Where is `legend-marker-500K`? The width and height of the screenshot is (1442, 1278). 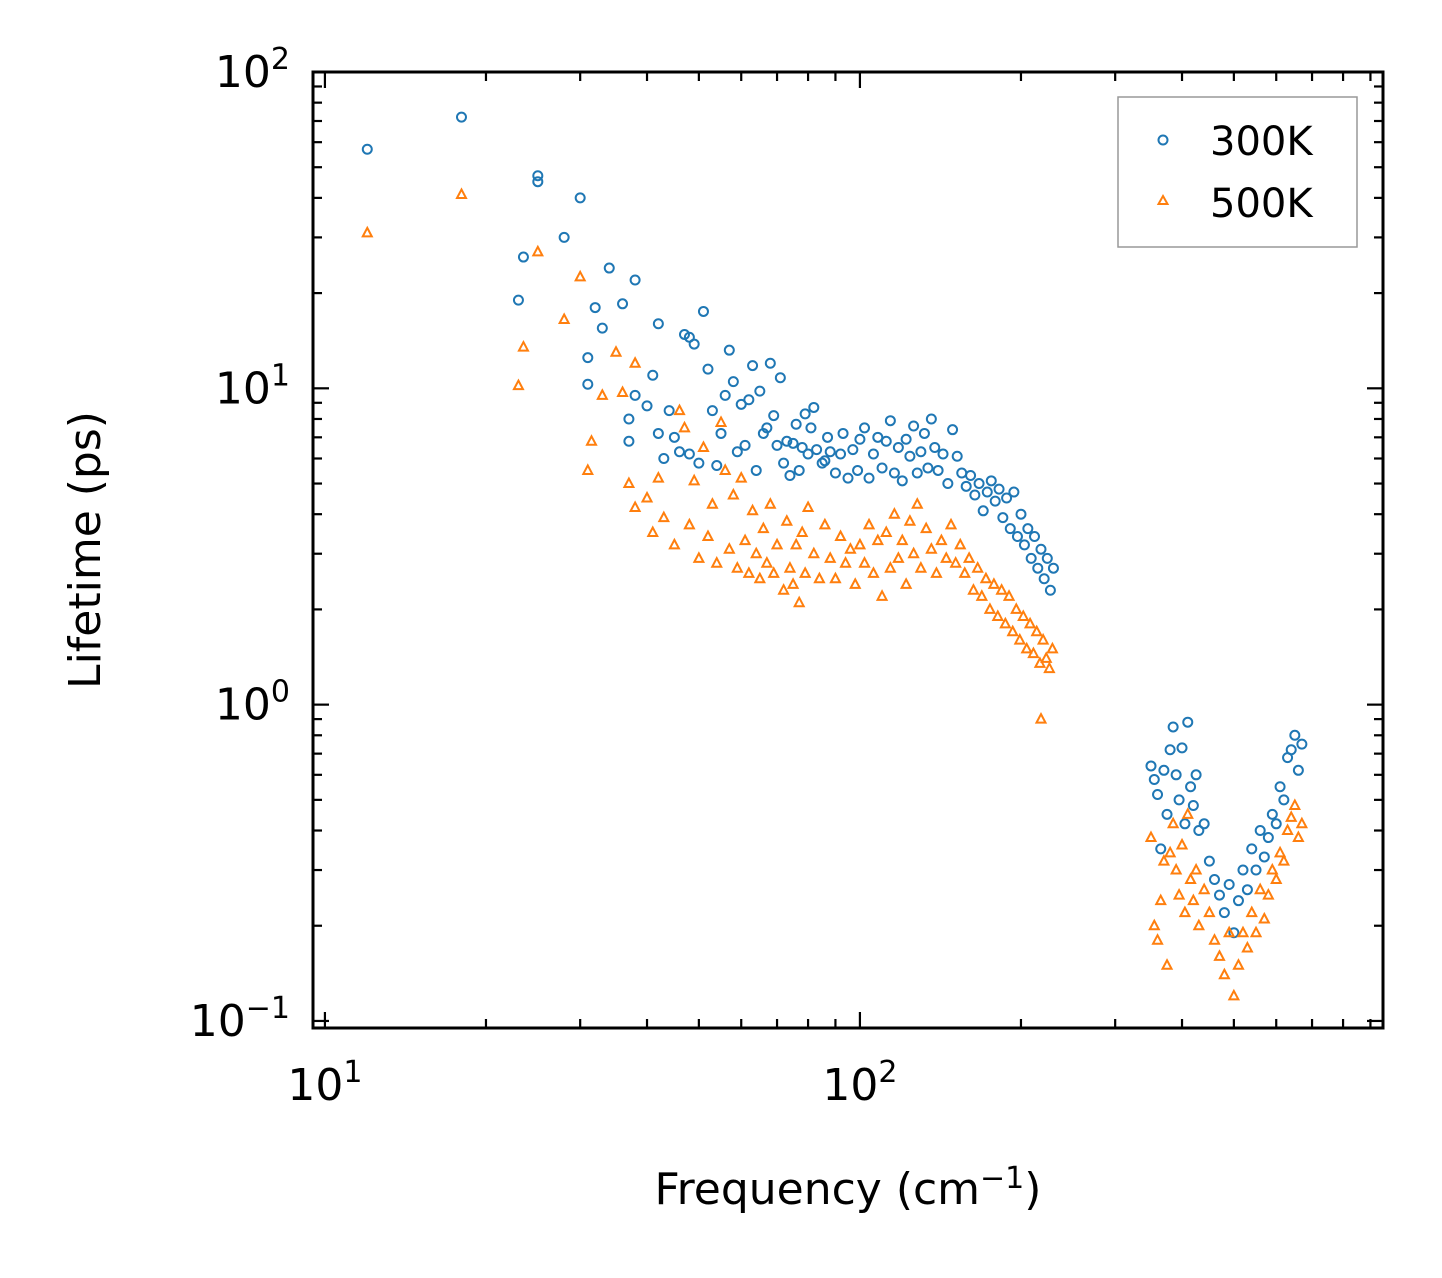 legend-marker-500K is located at coordinates (1163, 199).